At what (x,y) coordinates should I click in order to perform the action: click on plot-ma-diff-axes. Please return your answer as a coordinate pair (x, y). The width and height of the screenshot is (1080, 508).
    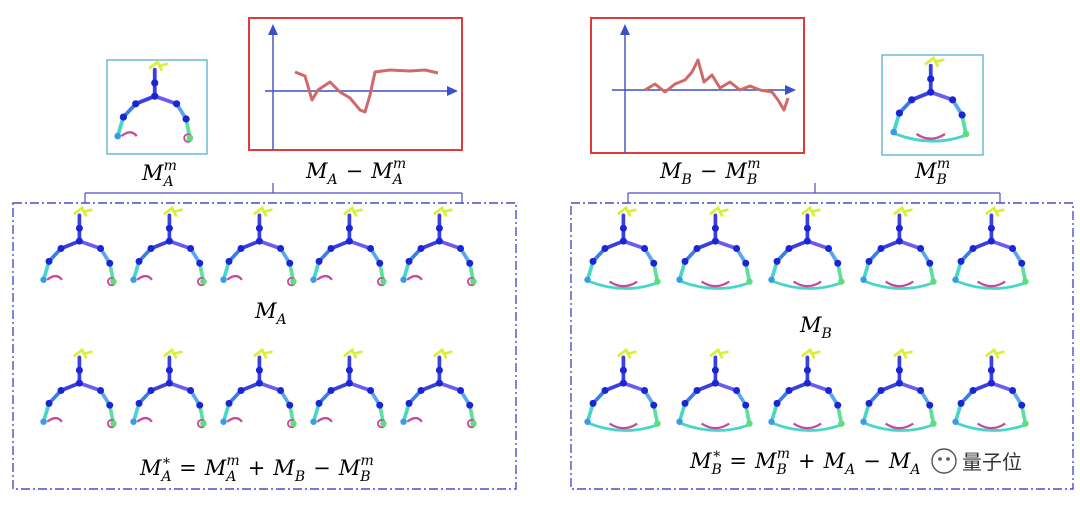
    Looking at the image, I should click on (361, 87).